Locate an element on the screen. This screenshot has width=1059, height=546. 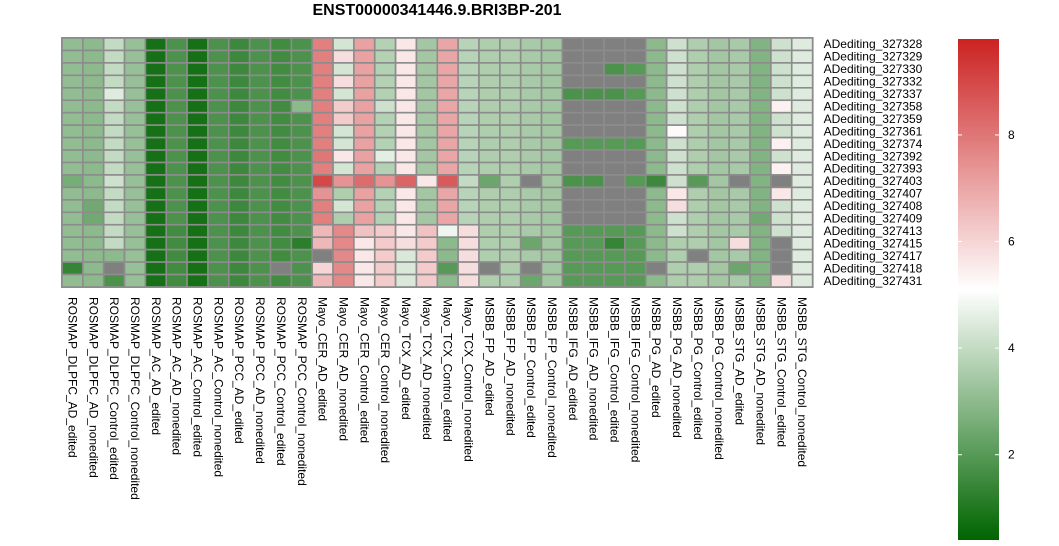
column-label: ROSMAP_PCC_Control_nonedited is located at coordinates (302, 391).